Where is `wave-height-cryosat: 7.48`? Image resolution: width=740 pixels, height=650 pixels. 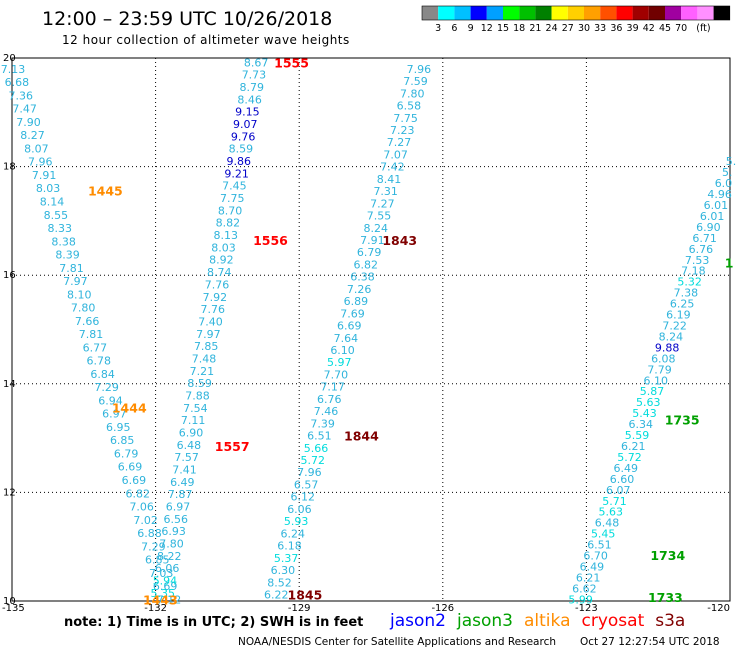 wave-height-cryosat: 7.48 is located at coordinates (204, 358).